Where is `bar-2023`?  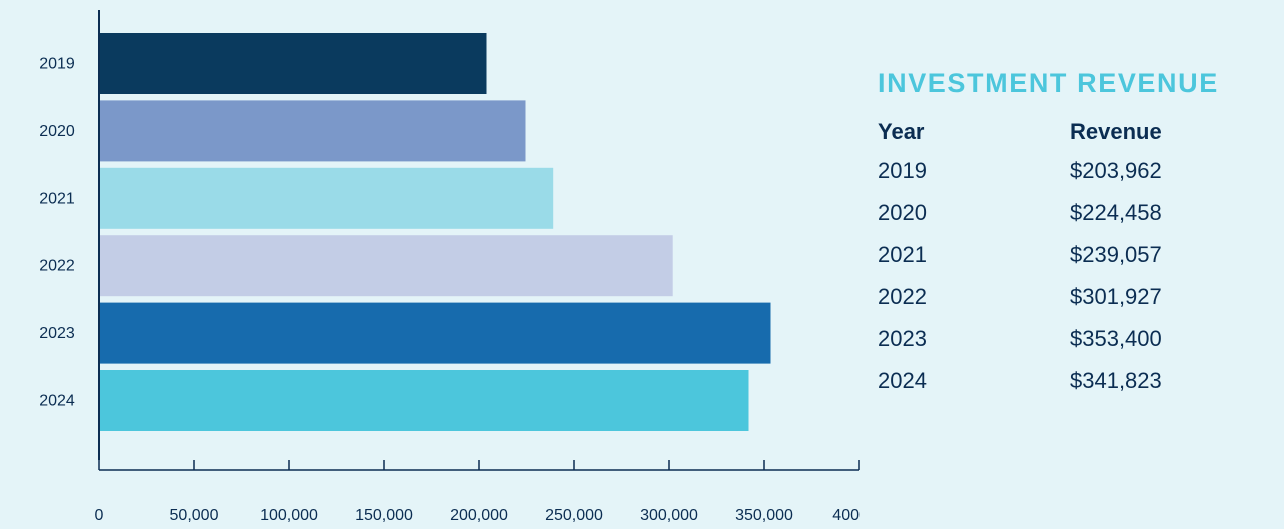
bar-2023 is located at coordinates (435, 333).